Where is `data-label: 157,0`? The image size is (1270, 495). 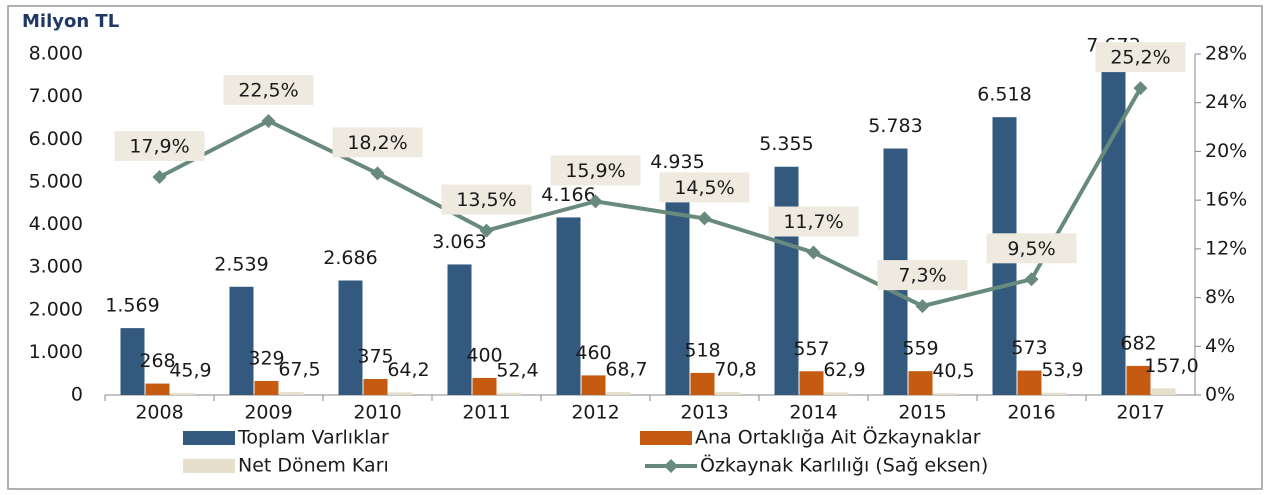 data-label: 157,0 is located at coordinates (1171, 366).